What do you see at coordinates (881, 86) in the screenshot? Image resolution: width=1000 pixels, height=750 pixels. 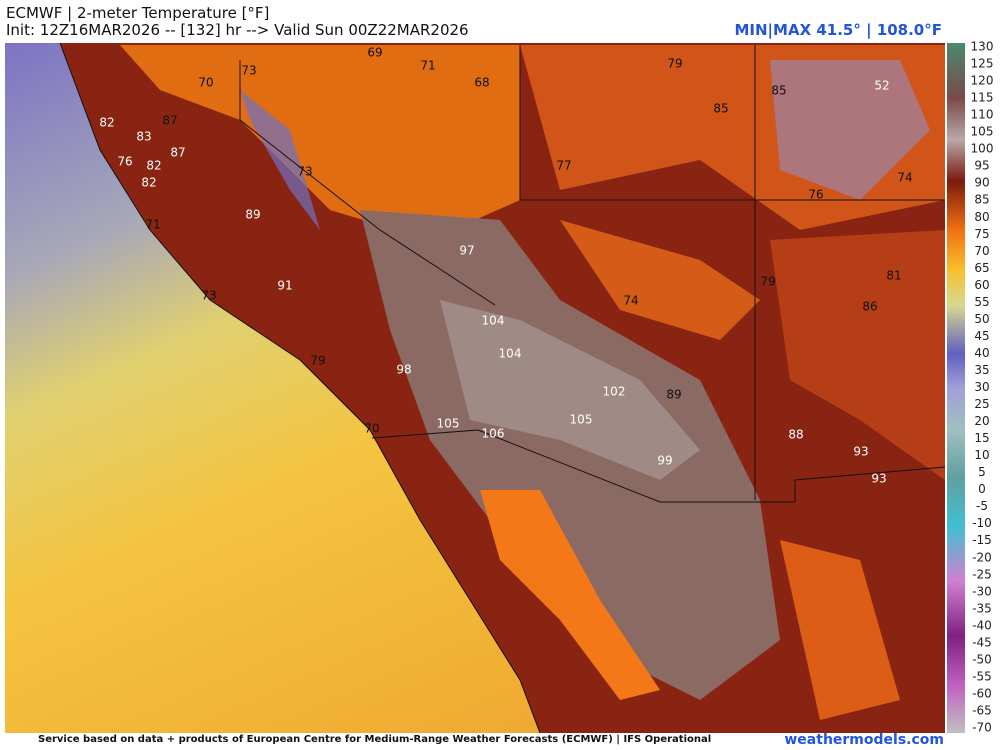 I see `temp-label: 52` at bounding box center [881, 86].